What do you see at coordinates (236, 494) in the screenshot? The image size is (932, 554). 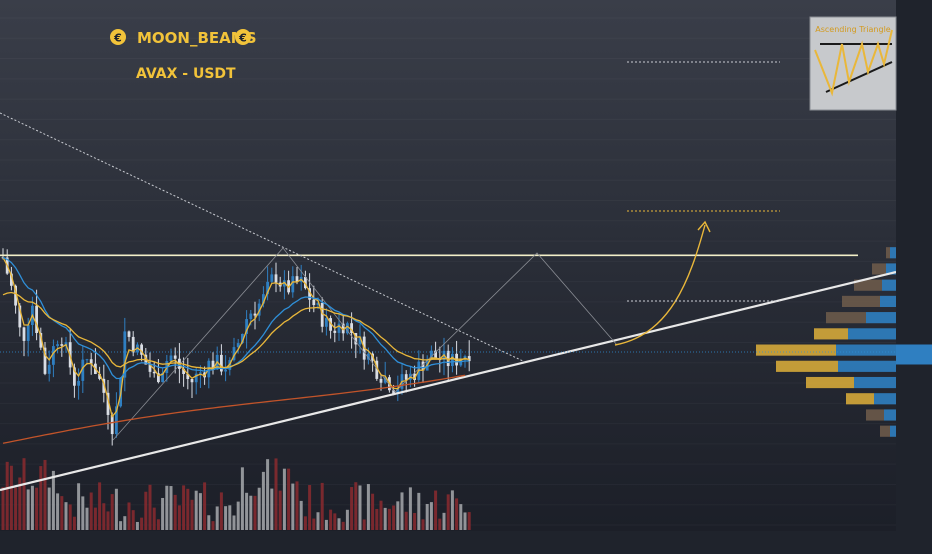 I see `volume-bars` at bounding box center [236, 494].